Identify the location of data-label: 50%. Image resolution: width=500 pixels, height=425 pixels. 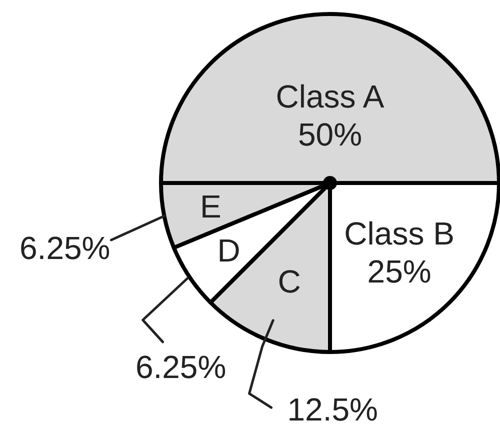
(330, 134).